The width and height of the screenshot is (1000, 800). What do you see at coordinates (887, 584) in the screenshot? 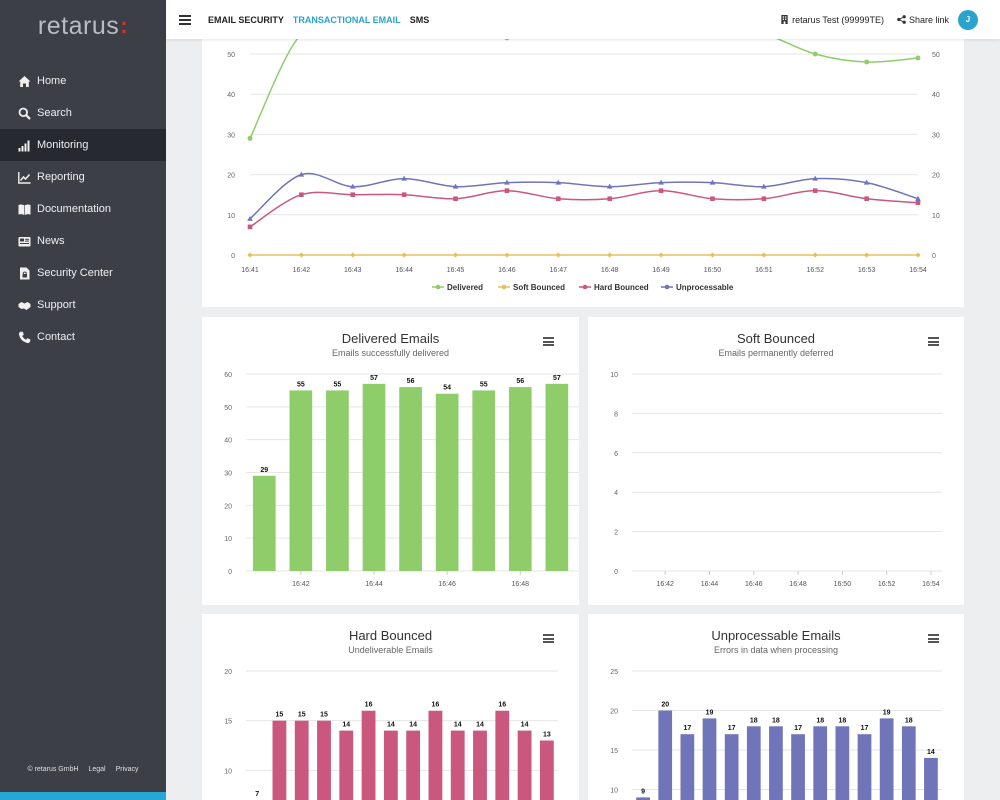
I see `x-tick-label: 16:52` at bounding box center [887, 584].